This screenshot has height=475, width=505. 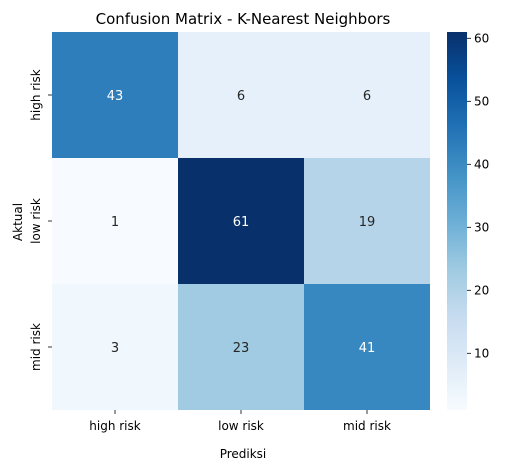 What do you see at coordinates (36, 94) in the screenshot?
I see `y-tick-label: high risk` at bounding box center [36, 94].